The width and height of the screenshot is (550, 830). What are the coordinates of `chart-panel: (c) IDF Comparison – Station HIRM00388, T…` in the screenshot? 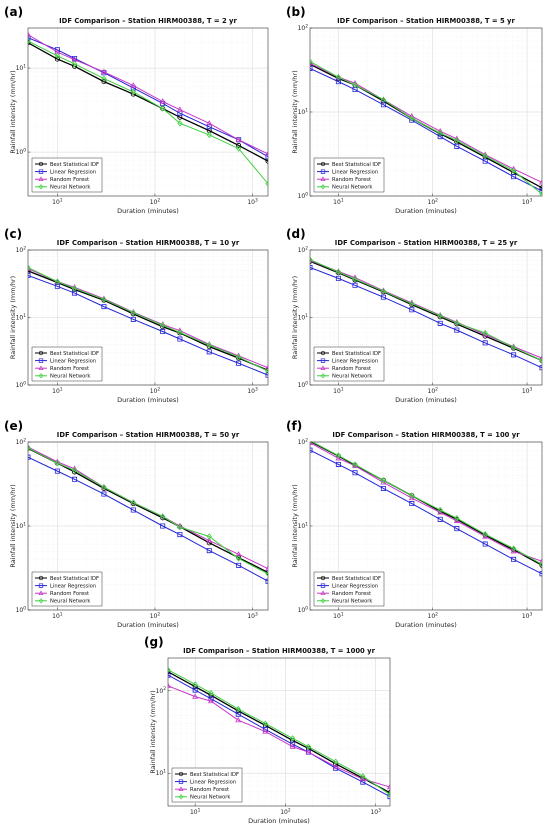 It's located at (136, 315).